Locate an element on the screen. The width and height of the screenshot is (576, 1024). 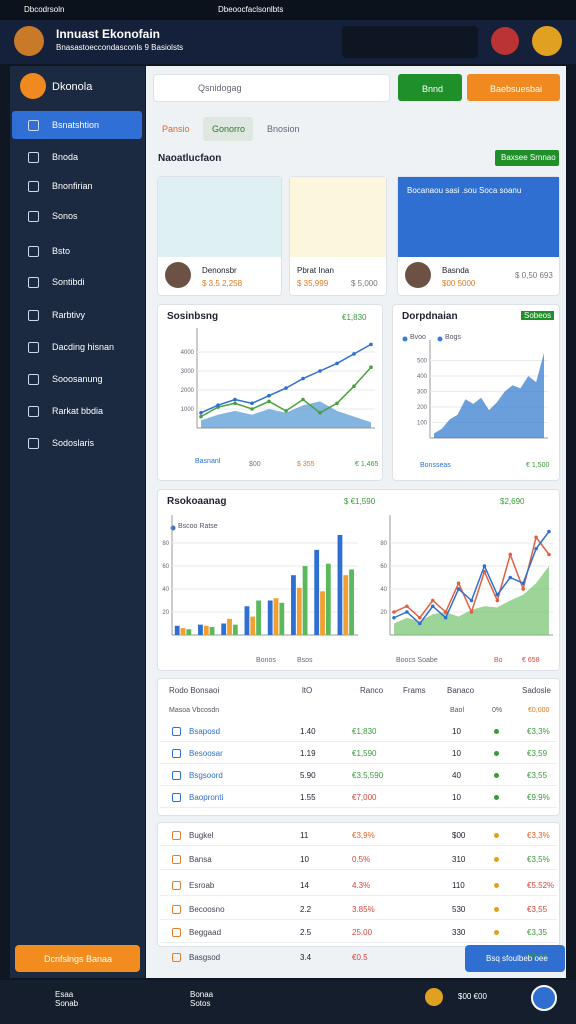
menu-item: Dacding hisnan is located at coordinates (83, 347).